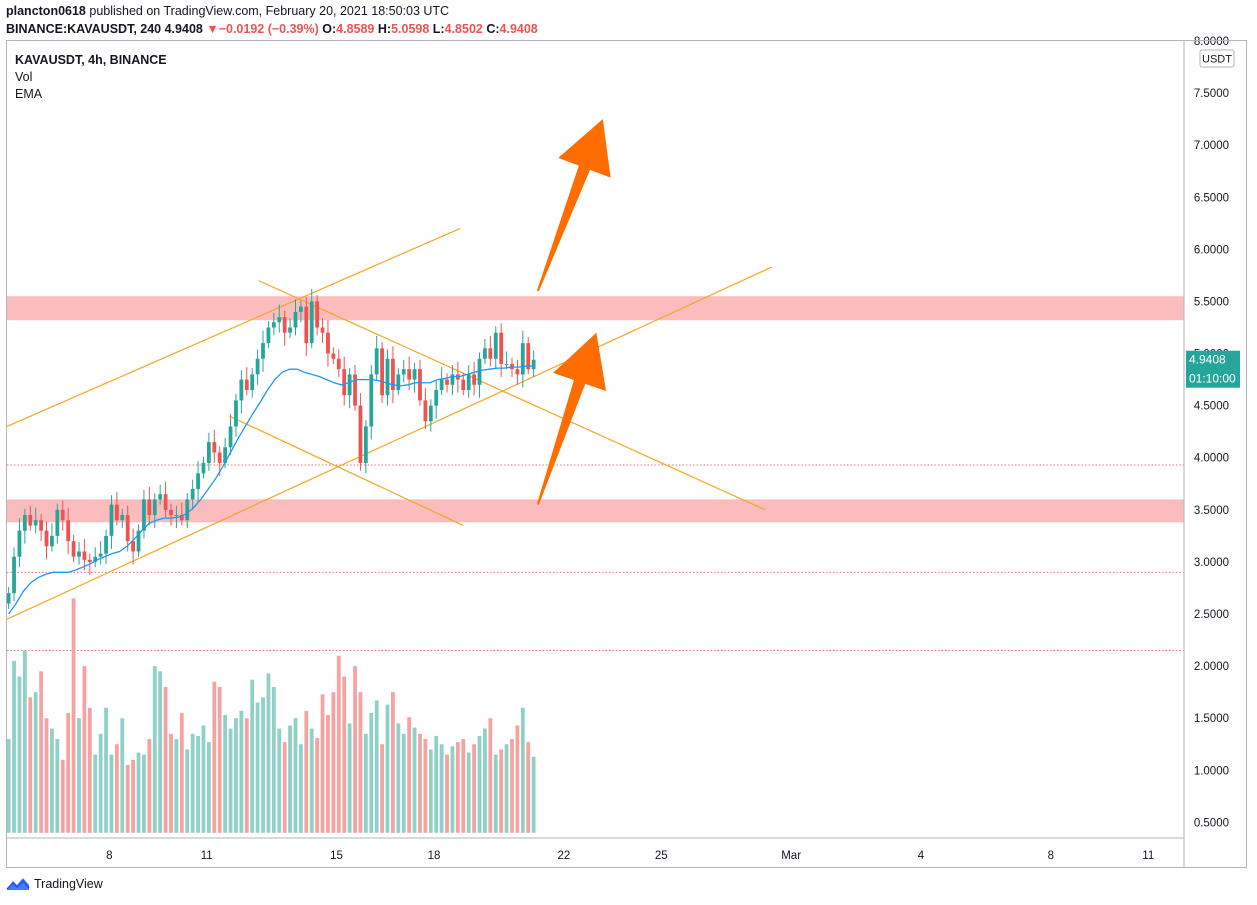 The height and width of the screenshot is (905, 1257). What do you see at coordinates (29, 94) in the screenshot?
I see `legend-ema: EMA` at bounding box center [29, 94].